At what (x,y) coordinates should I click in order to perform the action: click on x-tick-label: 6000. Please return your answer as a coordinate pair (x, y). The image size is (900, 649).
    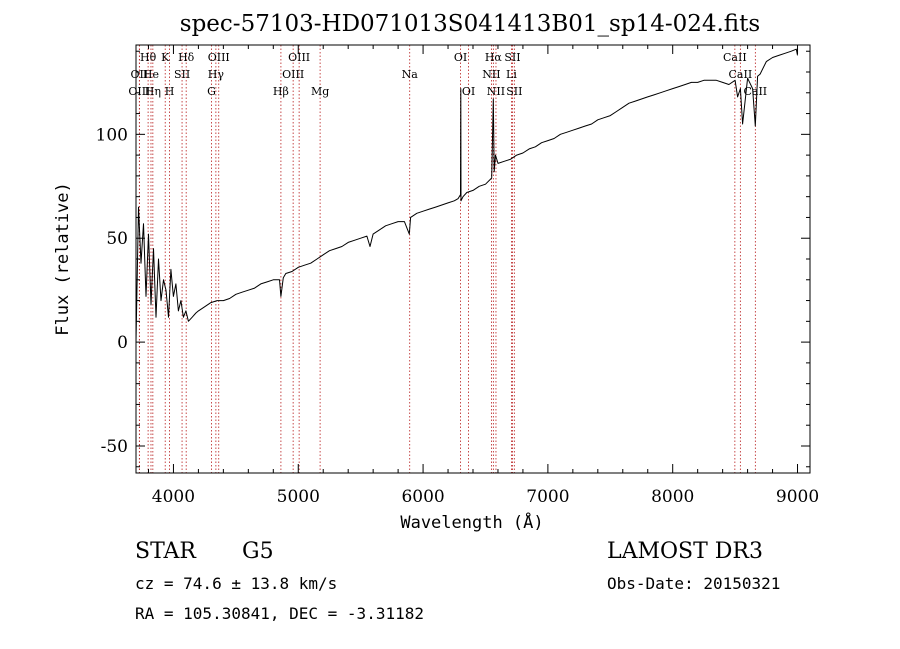
    Looking at the image, I should click on (422, 497).